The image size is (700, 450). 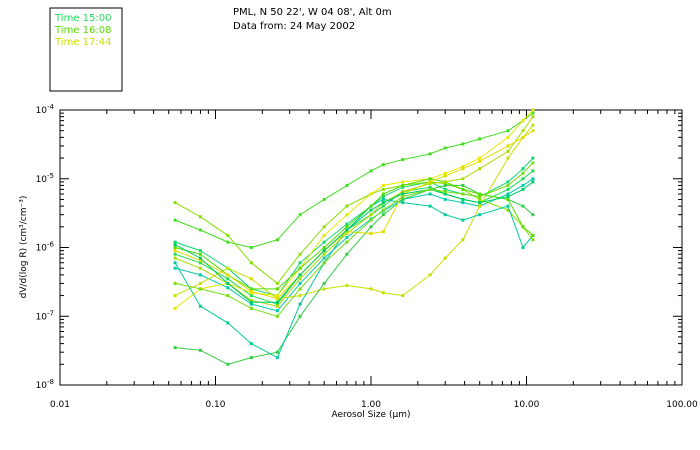 I want to click on x-tick-label: 0.01, so click(x=60, y=405).